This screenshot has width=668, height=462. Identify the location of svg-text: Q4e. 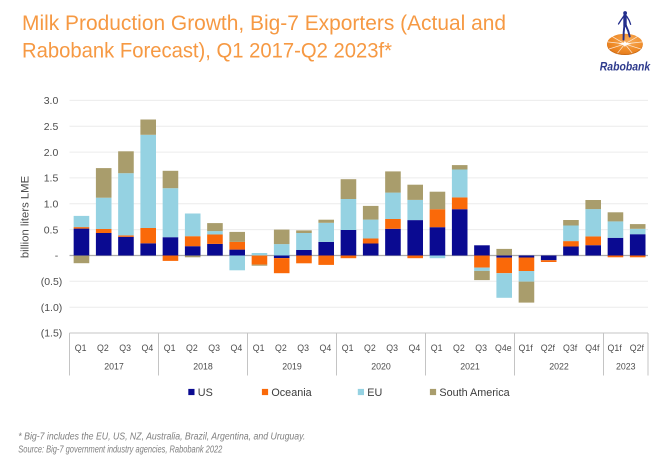
(503, 348).